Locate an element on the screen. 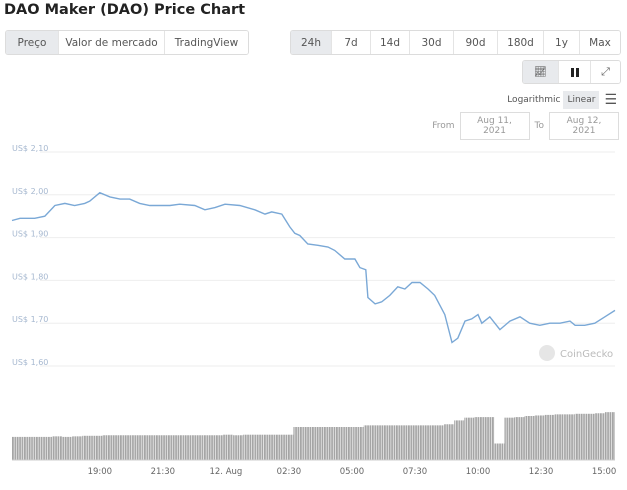  y-tick-label: US$ 1,70 is located at coordinates (30, 319).